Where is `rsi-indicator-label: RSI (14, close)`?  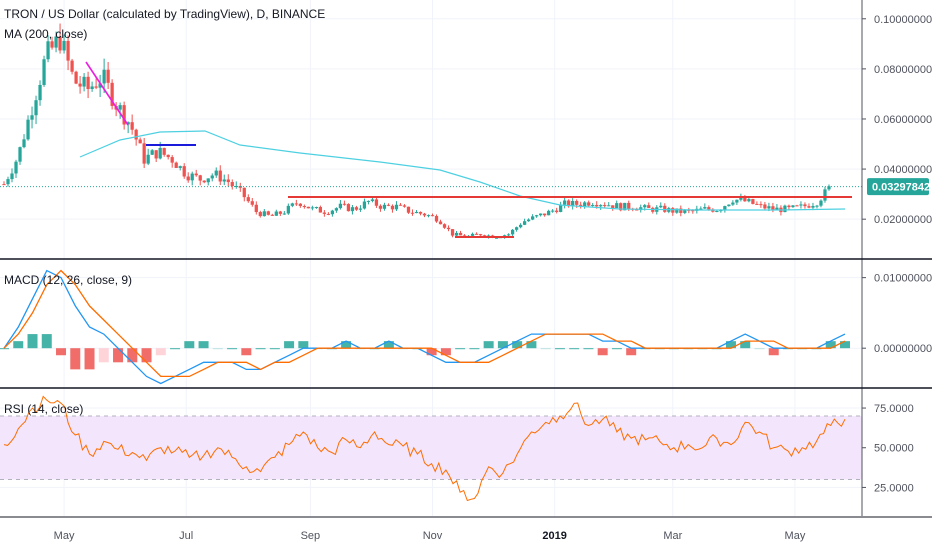 rsi-indicator-label: RSI (14, close) is located at coordinates (43, 409).